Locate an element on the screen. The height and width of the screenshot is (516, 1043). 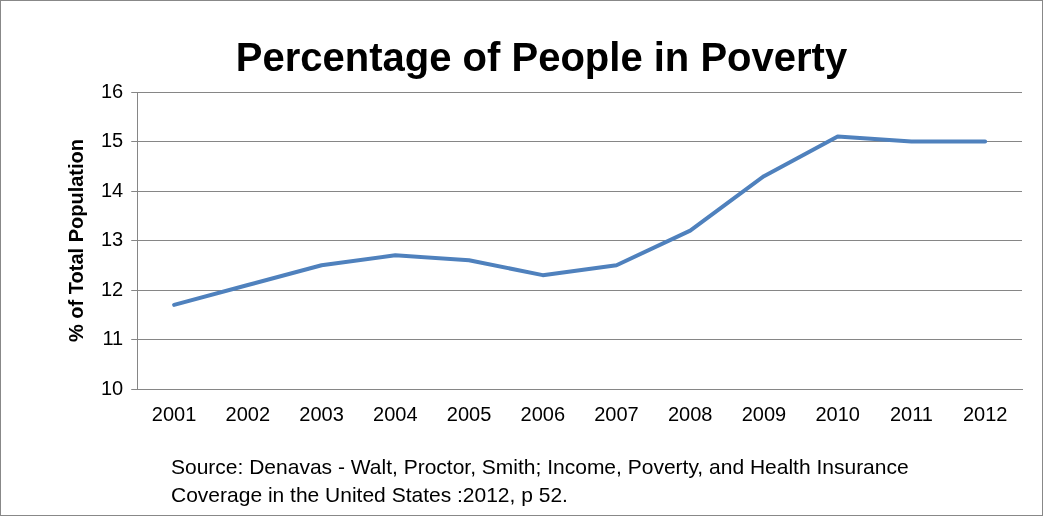
x-tick-label: 2008 is located at coordinates (690, 413).